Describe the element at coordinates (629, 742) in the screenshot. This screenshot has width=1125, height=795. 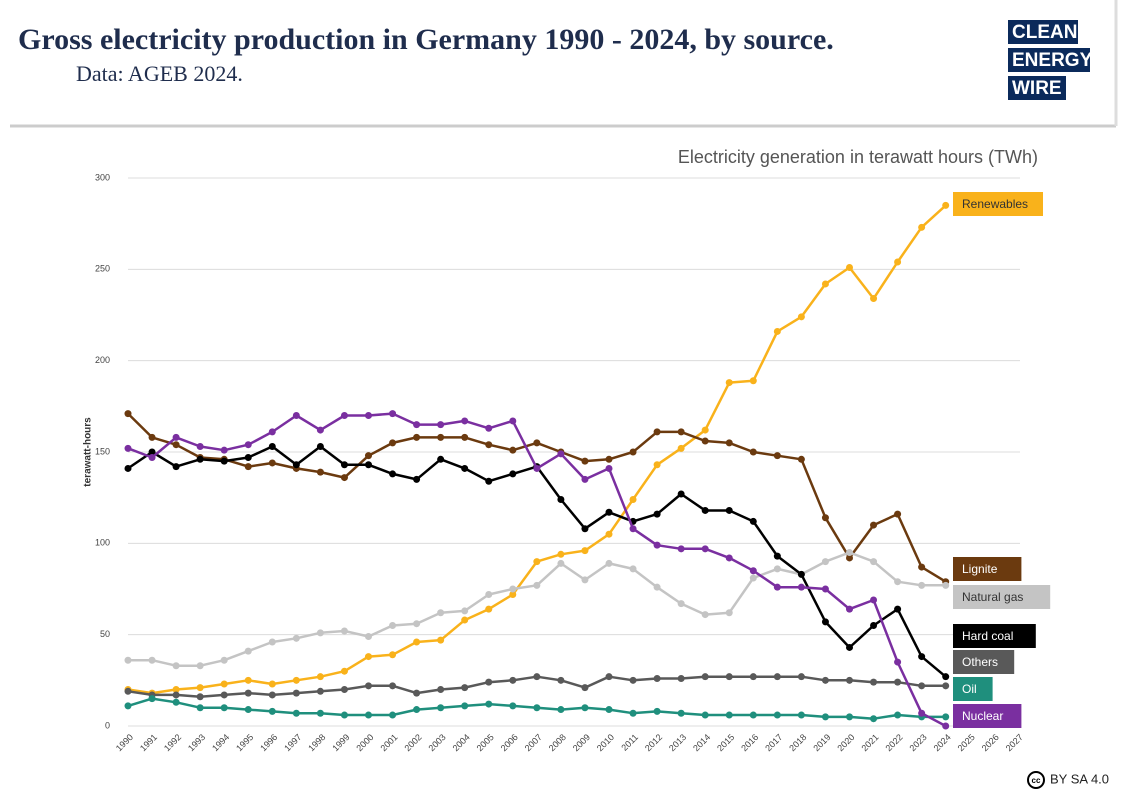
I see `x-tick-label: 2011` at that location.